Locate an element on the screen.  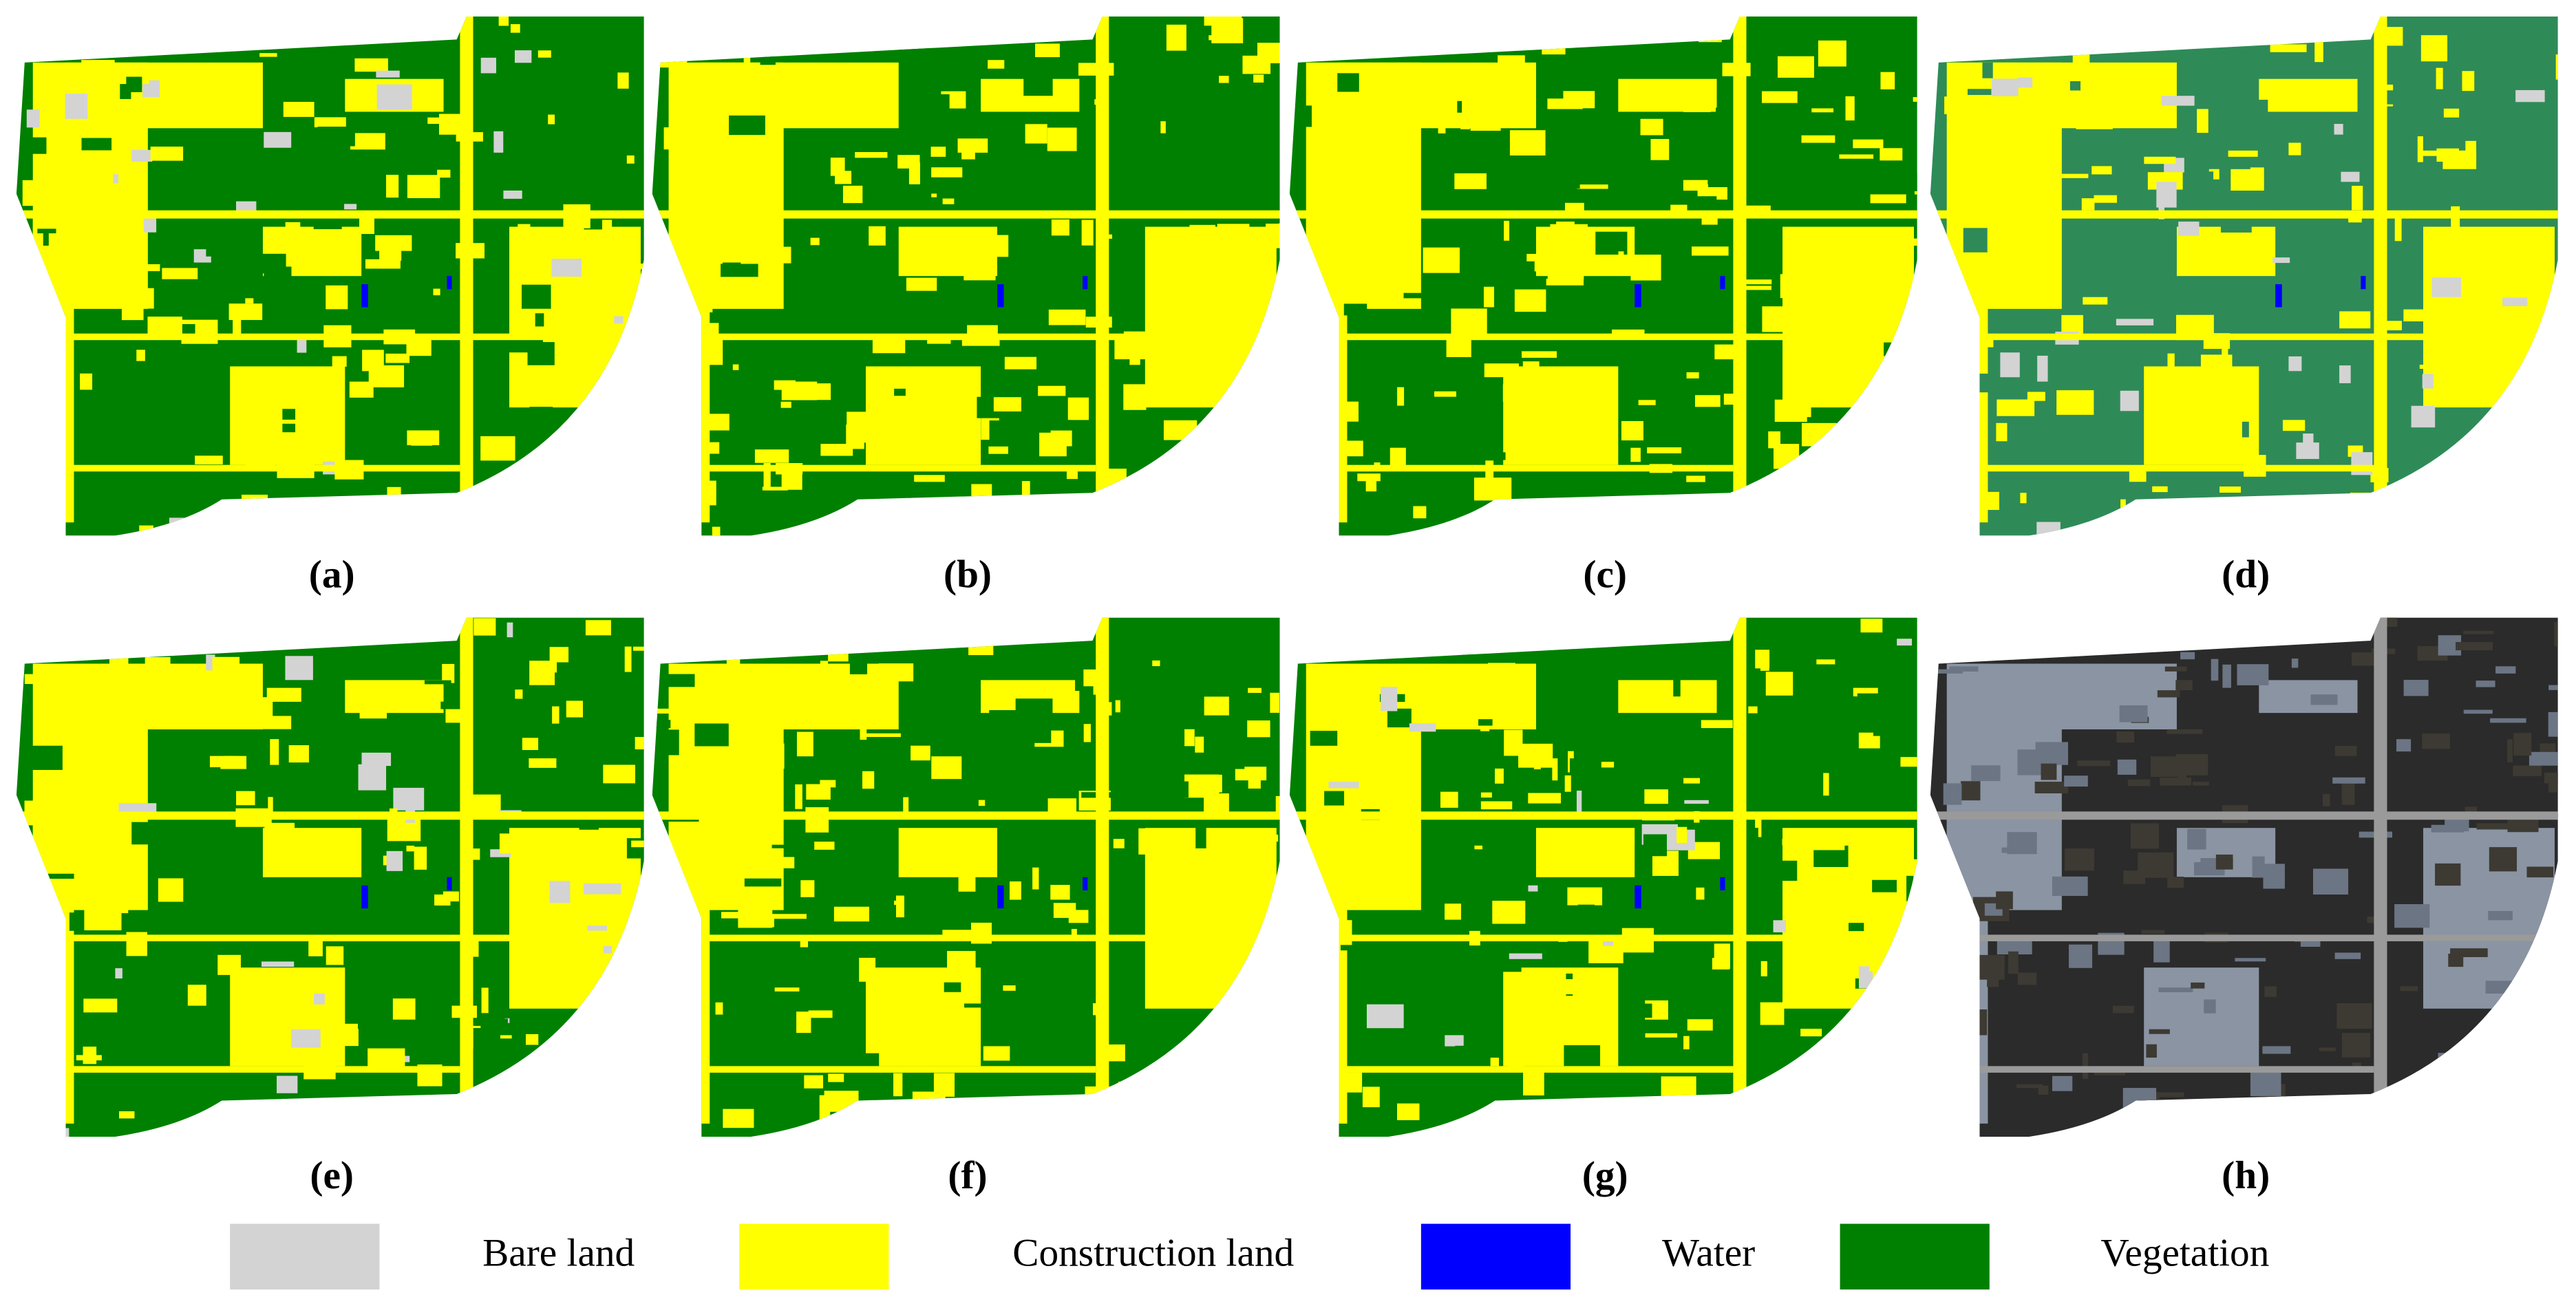
map-road is located at coordinates (2152, 468).